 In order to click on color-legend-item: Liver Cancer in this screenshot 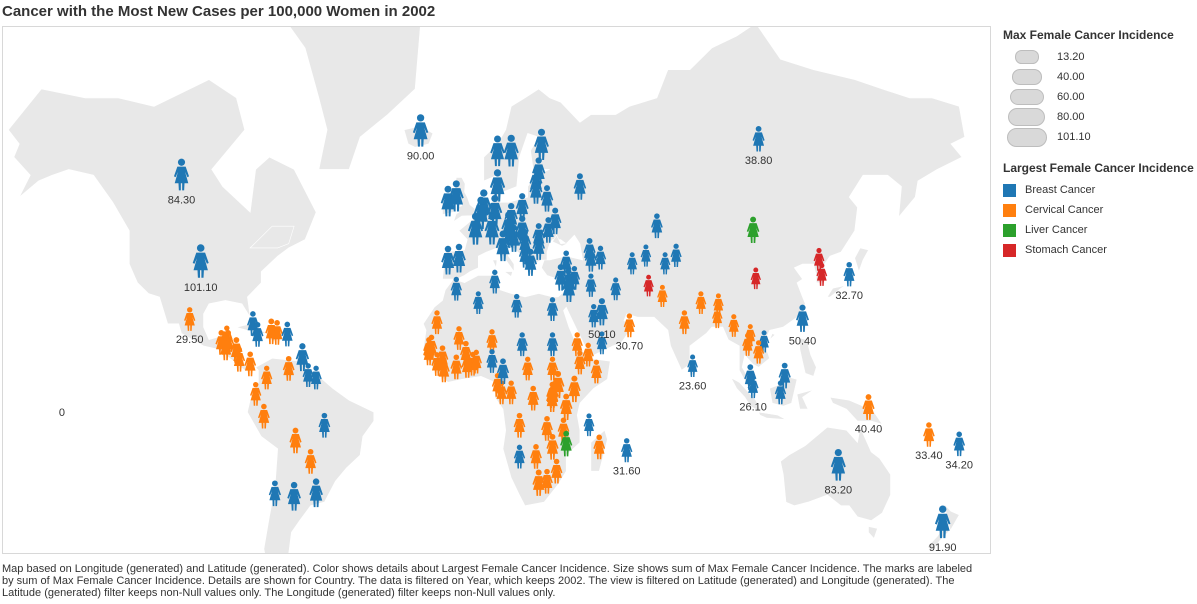, I will do `click(1099, 230)`.